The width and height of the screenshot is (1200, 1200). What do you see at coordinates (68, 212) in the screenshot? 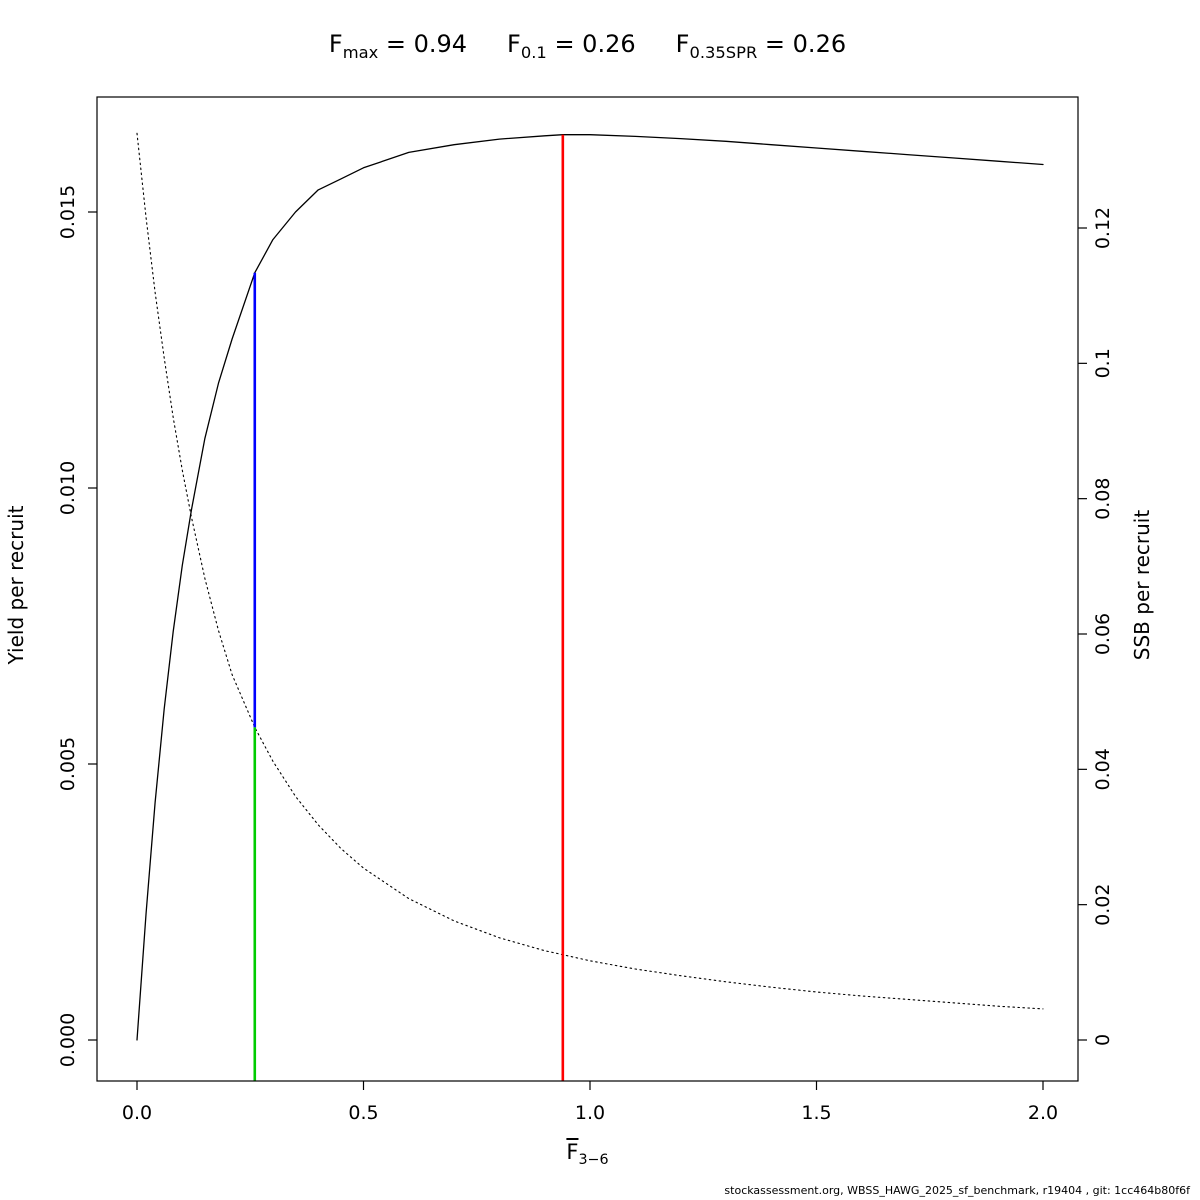
I see `y-left-tick-label: 0.015` at bounding box center [68, 212].